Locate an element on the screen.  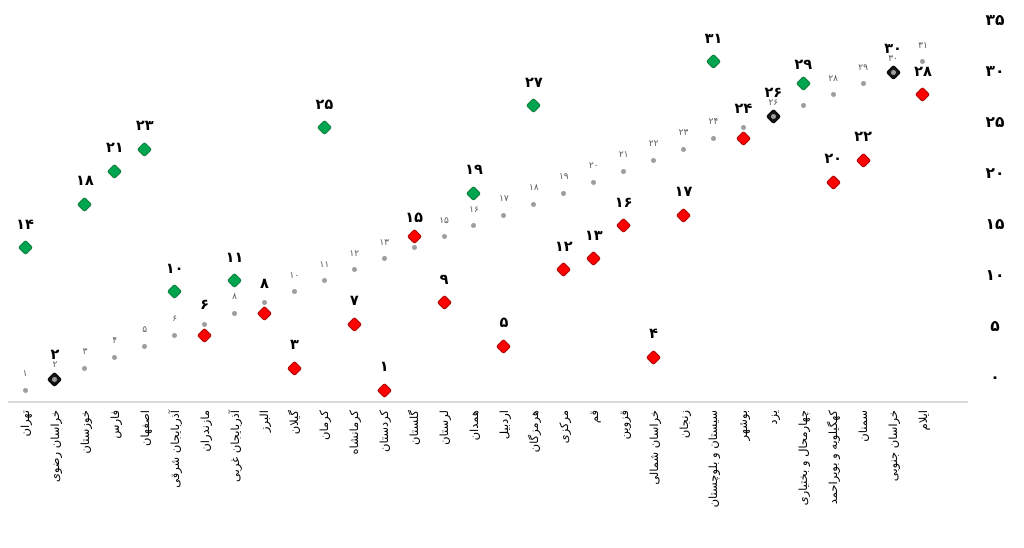
y-tick-label: ۳۰ is located at coordinates (995, 71).